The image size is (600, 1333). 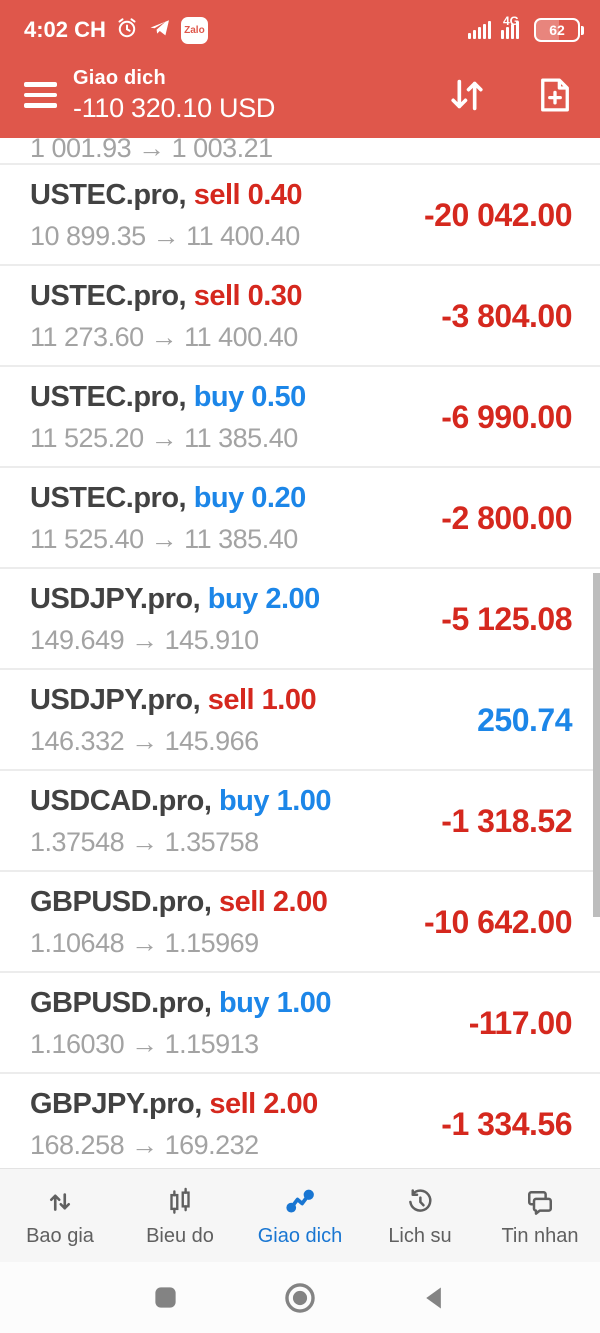 What do you see at coordinates (180, 1202) in the screenshot?
I see `candlestick-icon` at bounding box center [180, 1202].